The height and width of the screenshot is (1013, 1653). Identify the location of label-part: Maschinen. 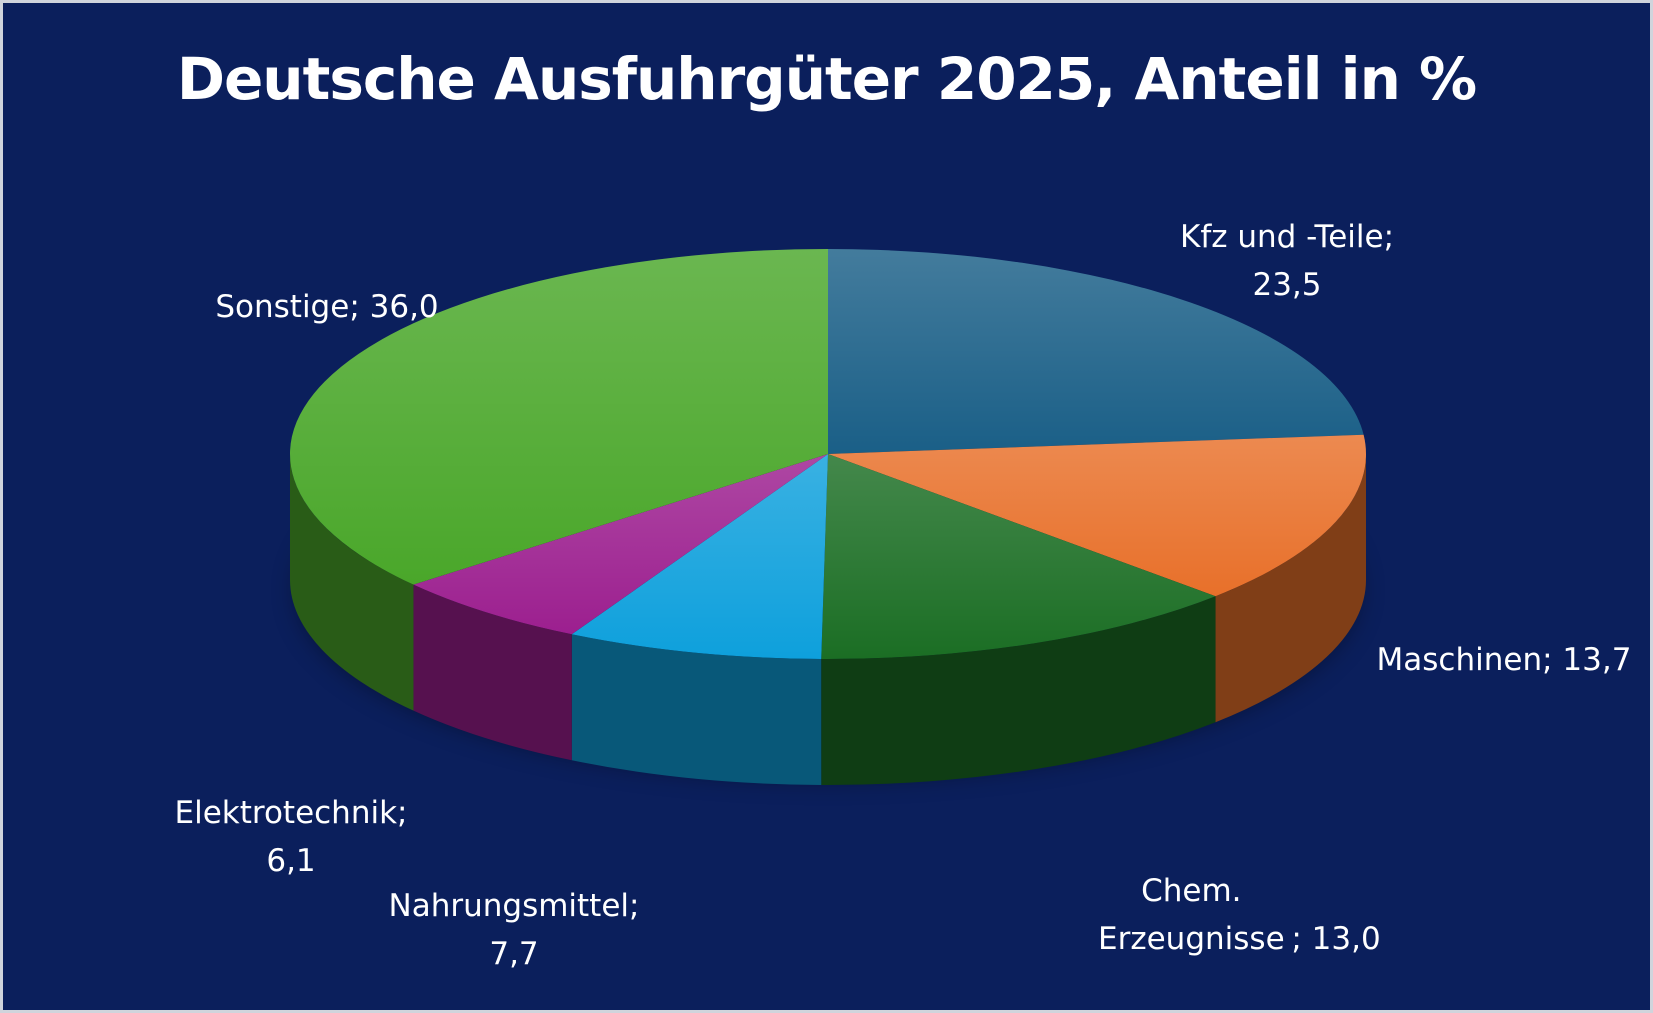
(1459, 660).